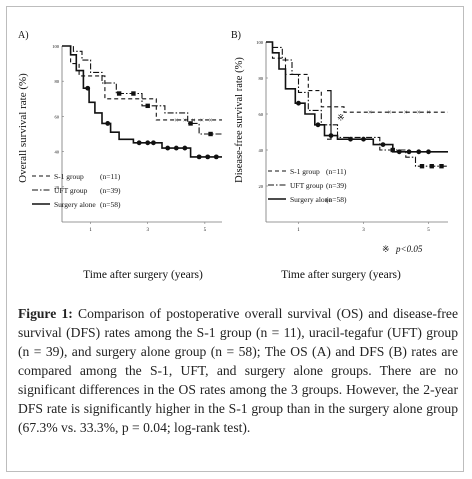 Image resolution: width=472 pixels, height=479 pixels. I want to click on panel-a-label: A), so click(23, 35).